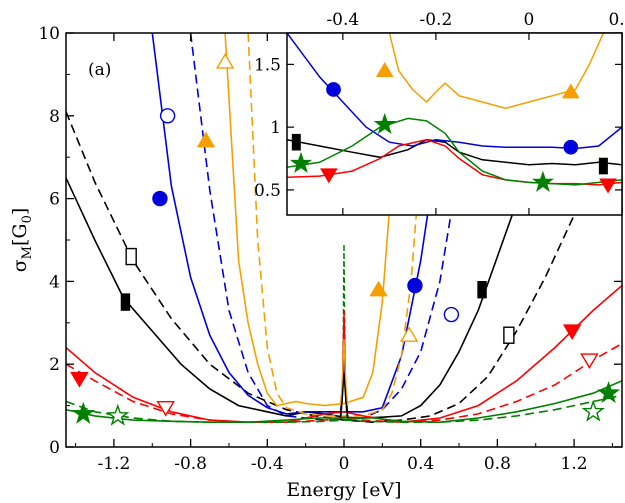 The width and height of the screenshot is (625, 503). Describe the element at coordinates (574, 464) in the screenshot. I see `x-tick-label: 1.2` at that location.